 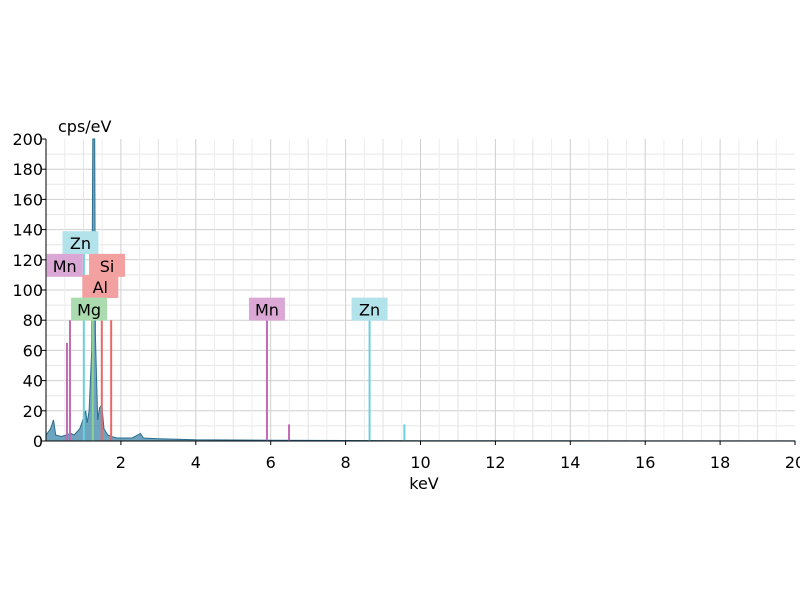 I want to click on x-tick-label: 20, so click(x=792, y=462).